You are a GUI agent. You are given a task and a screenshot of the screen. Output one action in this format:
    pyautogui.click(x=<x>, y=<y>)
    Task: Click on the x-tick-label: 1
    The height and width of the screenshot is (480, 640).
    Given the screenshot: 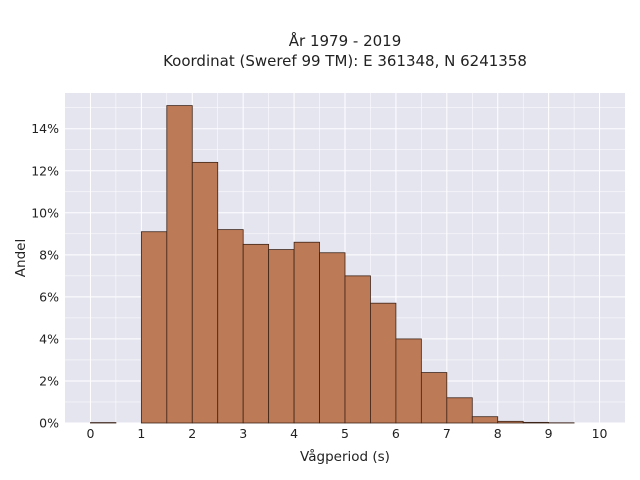 What is the action you would take?
    pyautogui.click(x=141, y=433)
    